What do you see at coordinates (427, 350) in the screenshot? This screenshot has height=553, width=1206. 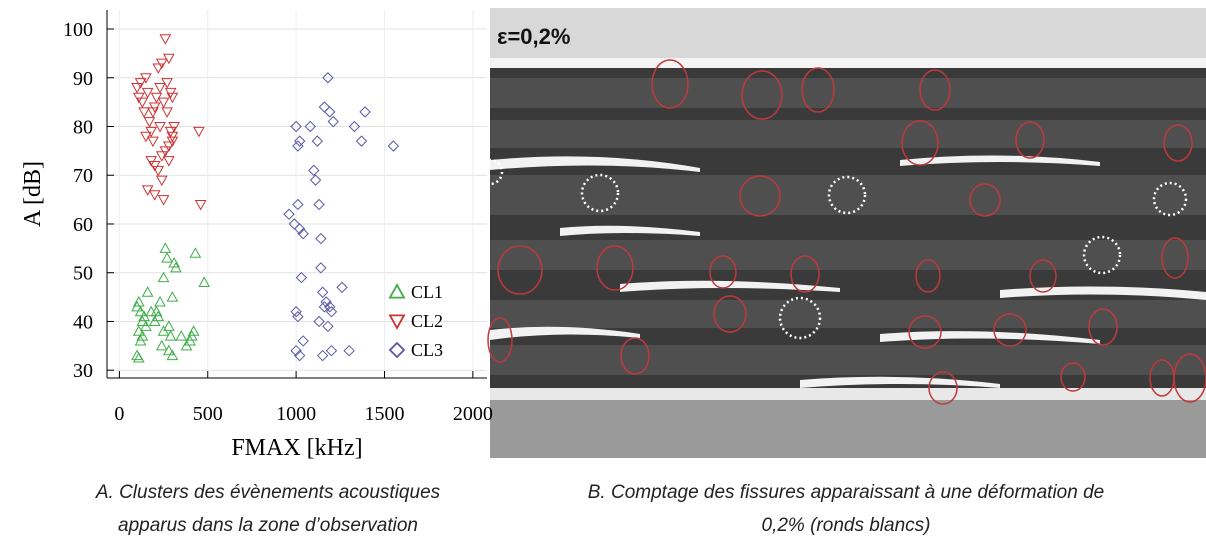 I see `legend-label: CL3` at bounding box center [427, 350].